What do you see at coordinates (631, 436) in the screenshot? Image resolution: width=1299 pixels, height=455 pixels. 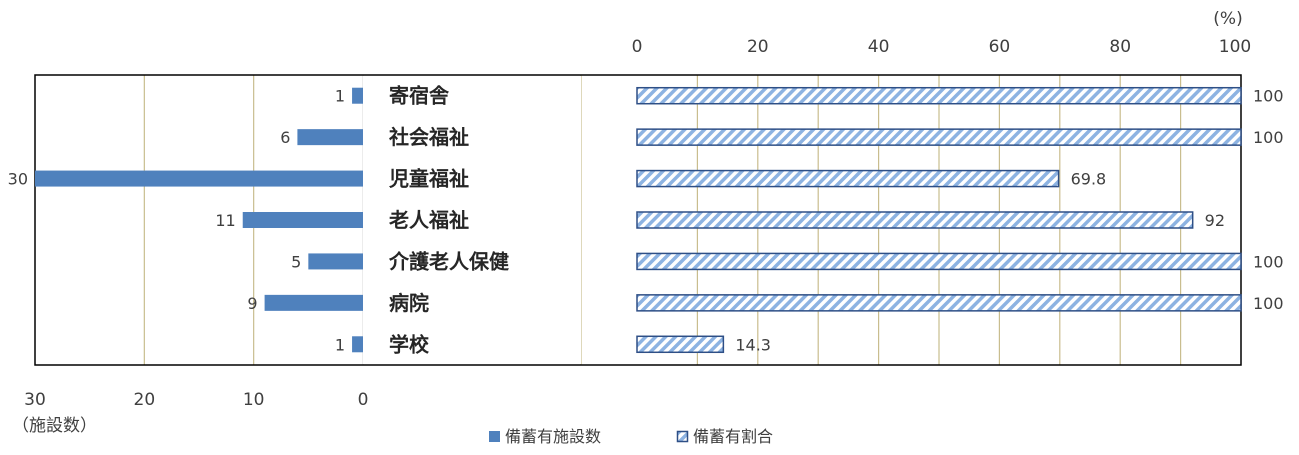 I see `legend: 備蓄有施設数 備蓄有割合` at bounding box center [631, 436].